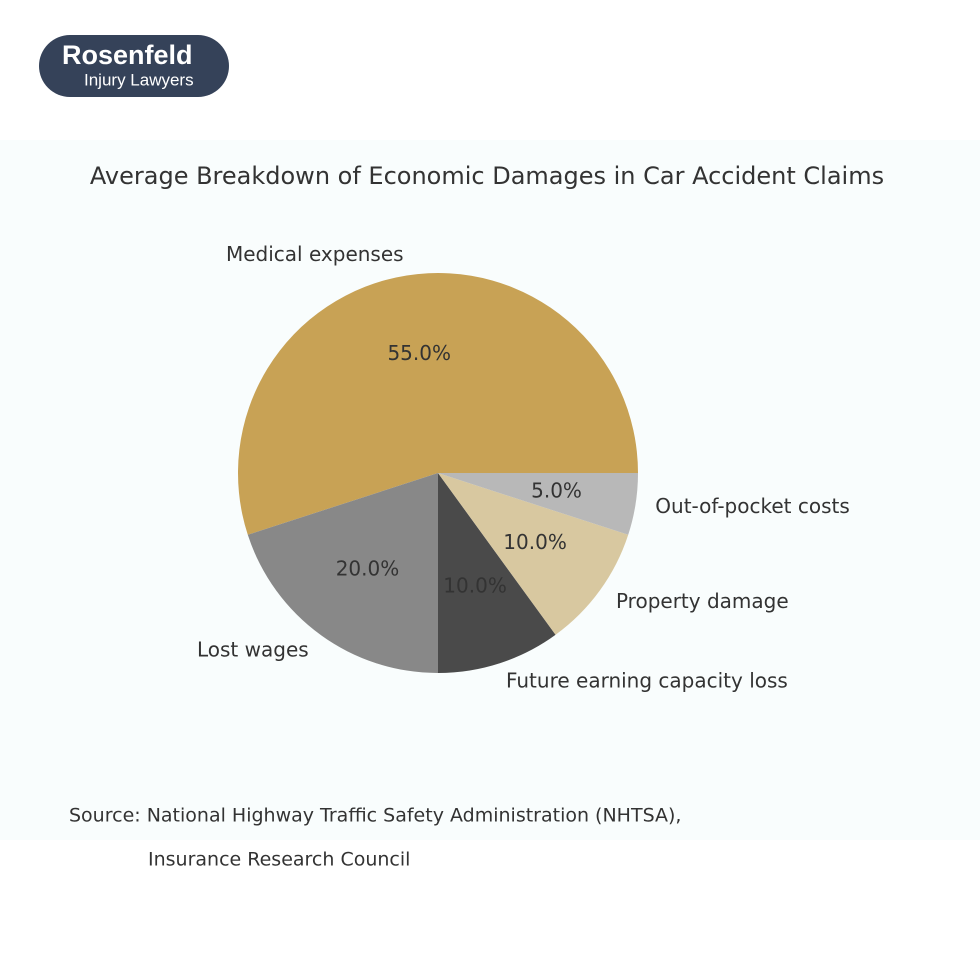 The width and height of the screenshot is (980, 980). I want to click on logo-badge, so click(134, 66).